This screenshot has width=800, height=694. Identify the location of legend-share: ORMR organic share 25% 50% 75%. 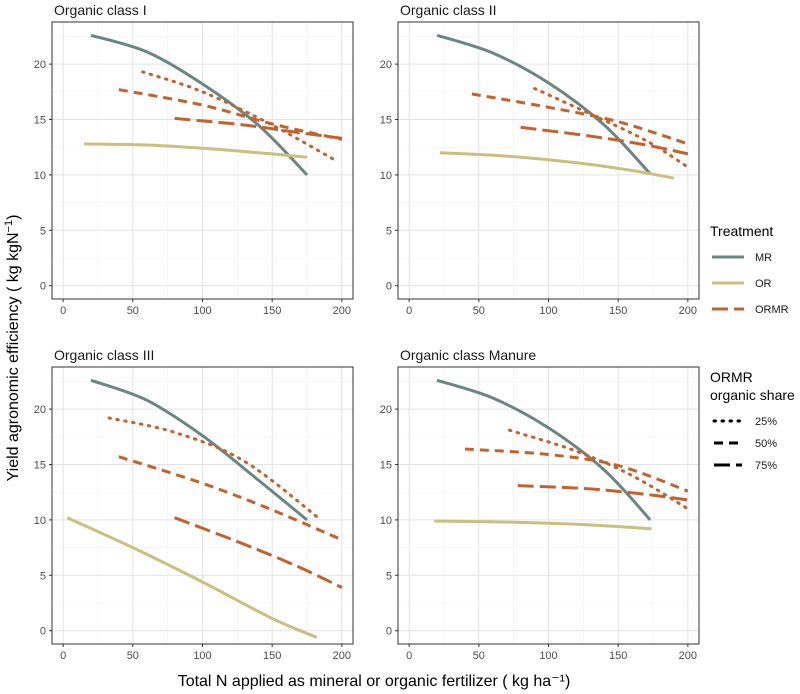
(752, 420).